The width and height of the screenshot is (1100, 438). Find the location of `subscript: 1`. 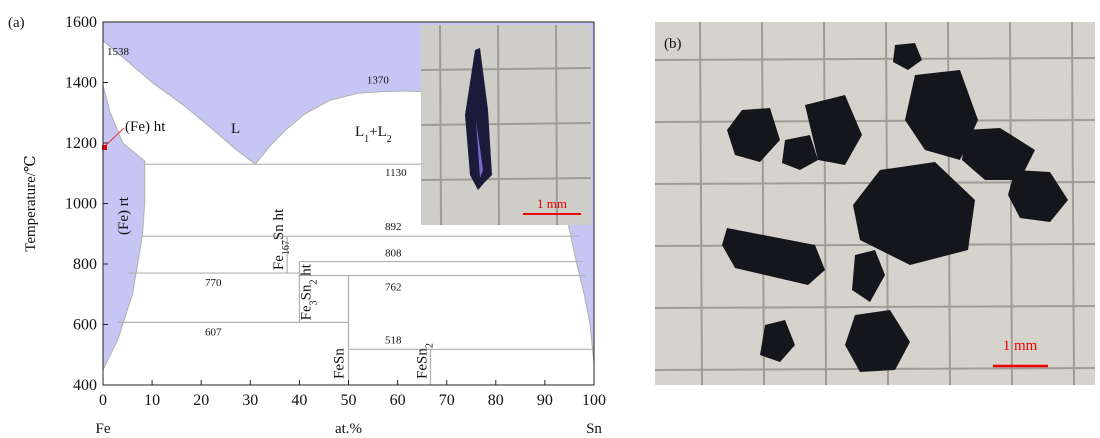

subscript: 1 is located at coordinates (366, 139).